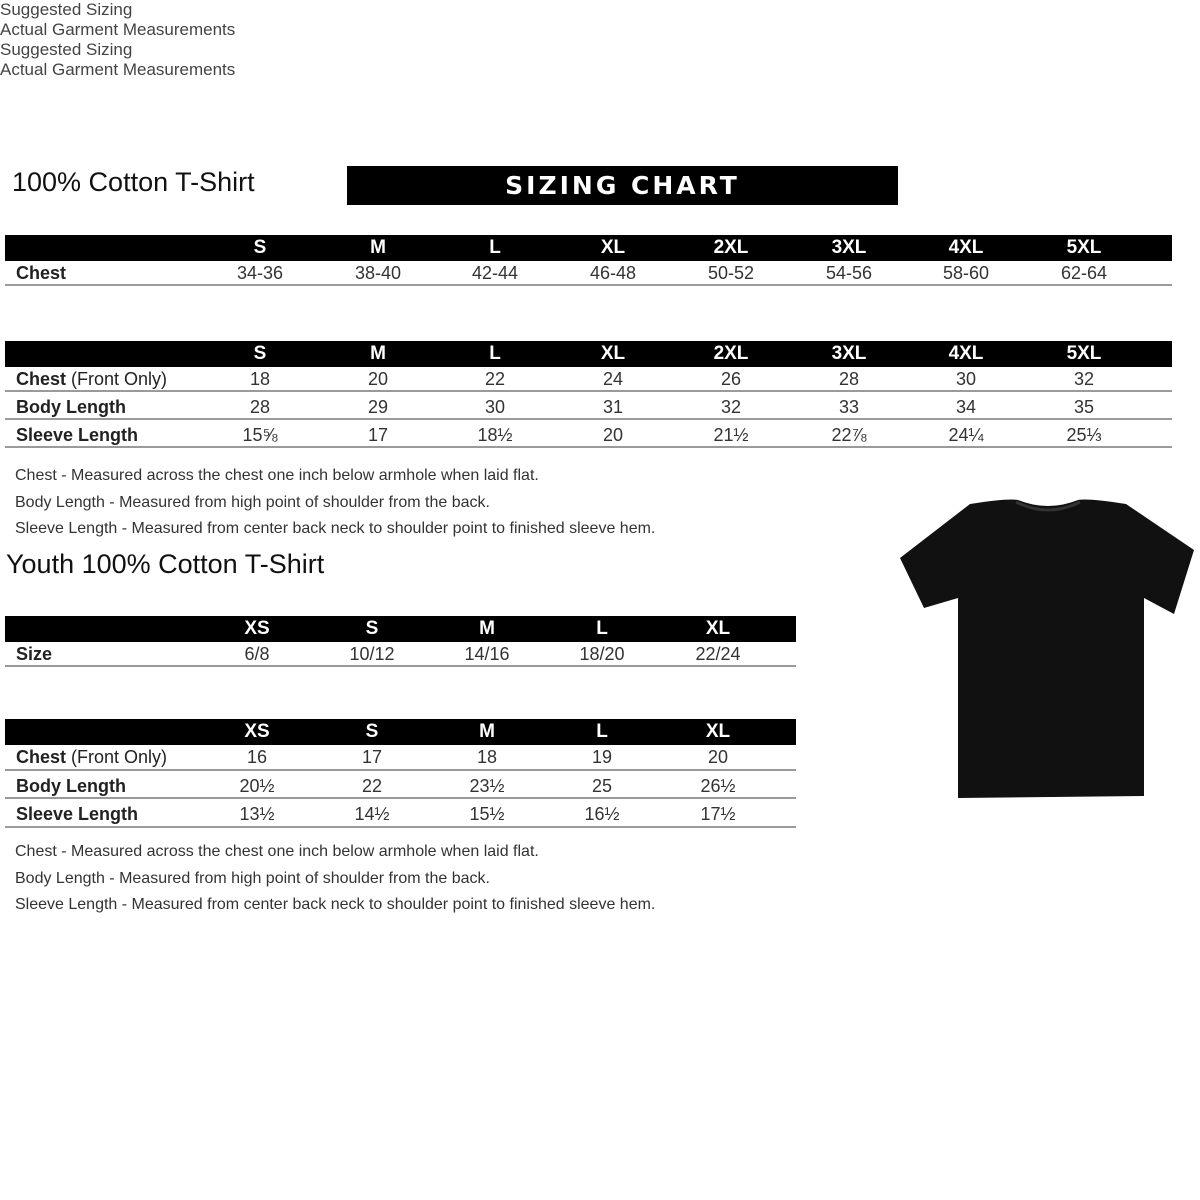  Describe the element at coordinates (1084, 353) in the screenshot. I see `adult-actual-size-header: 5XL` at that location.